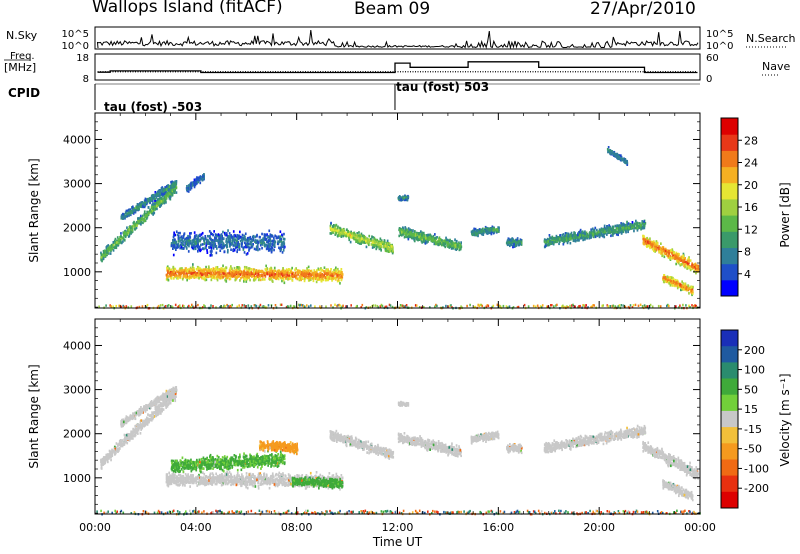 Image resolution: width=800 pixels, height=554 pixels. I want to click on freq-tick-8: 8, so click(86, 79).